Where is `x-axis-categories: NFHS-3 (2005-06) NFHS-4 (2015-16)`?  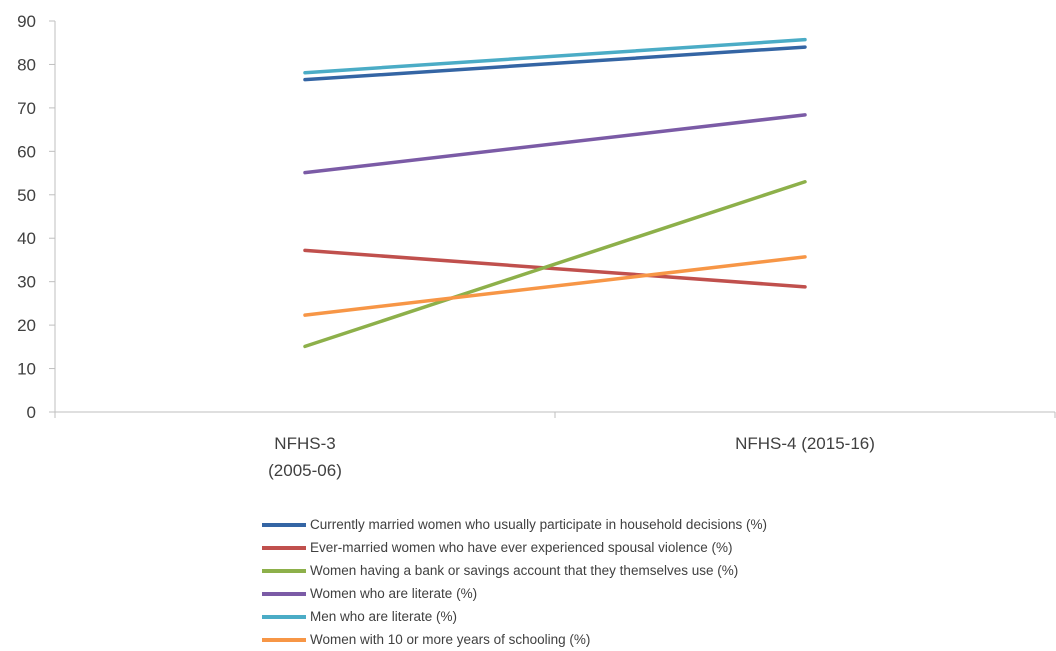
x-axis-categories: NFHS-3 (2005-06) NFHS-4 (2015-16) is located at coordinates (571, 457).